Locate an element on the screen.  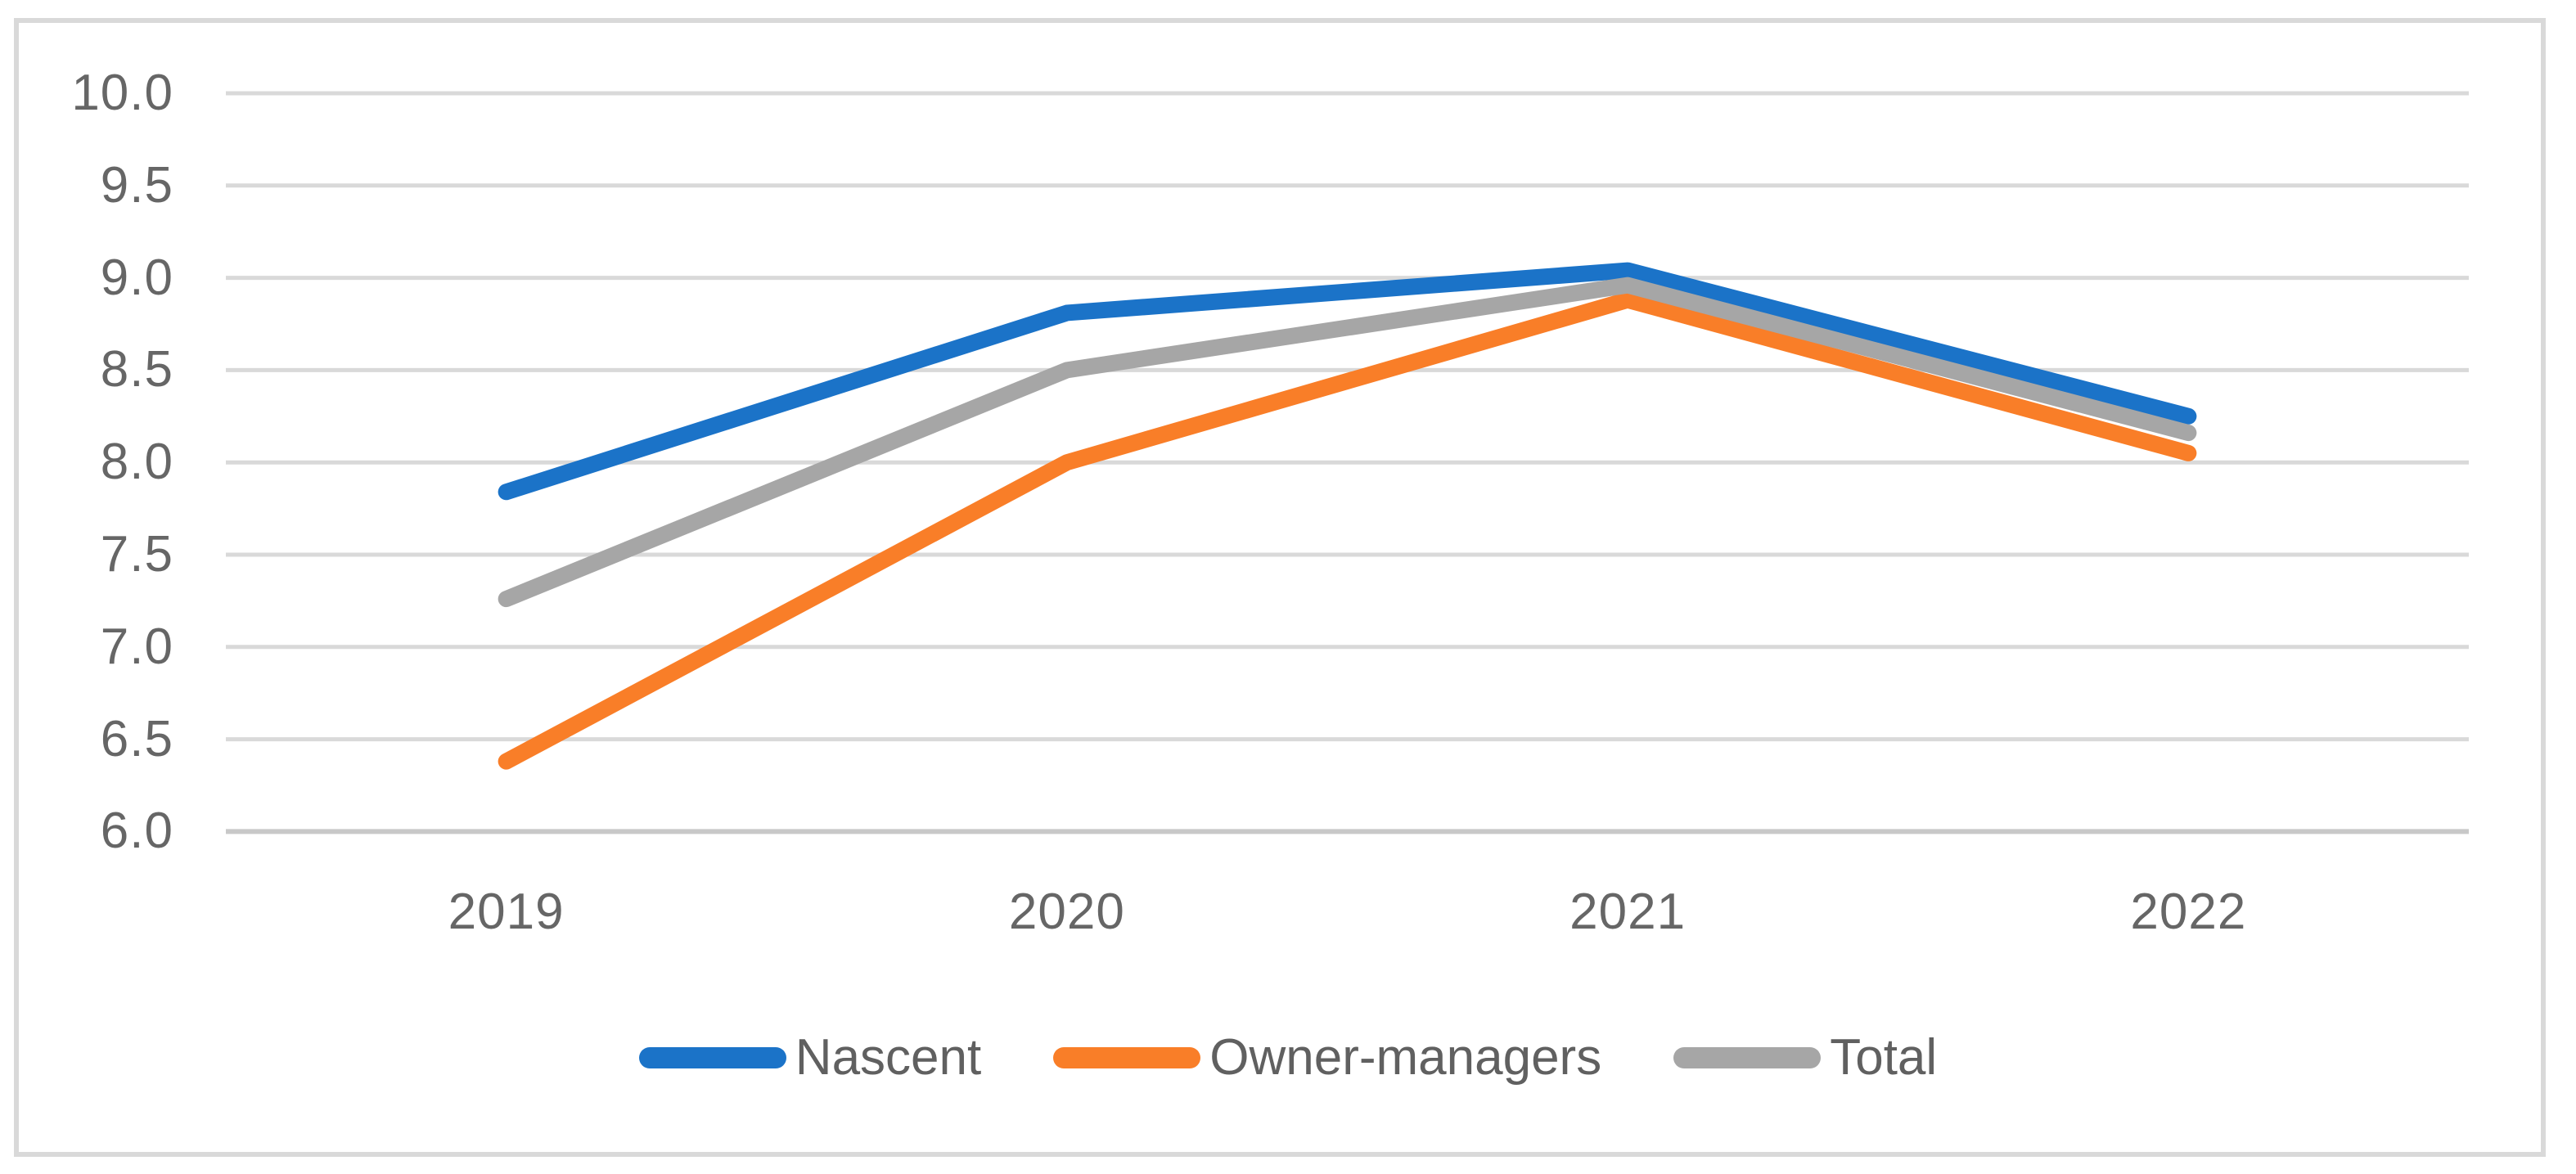
x-axis-tick-label: 2020 is located at coordinates (1066, 912).